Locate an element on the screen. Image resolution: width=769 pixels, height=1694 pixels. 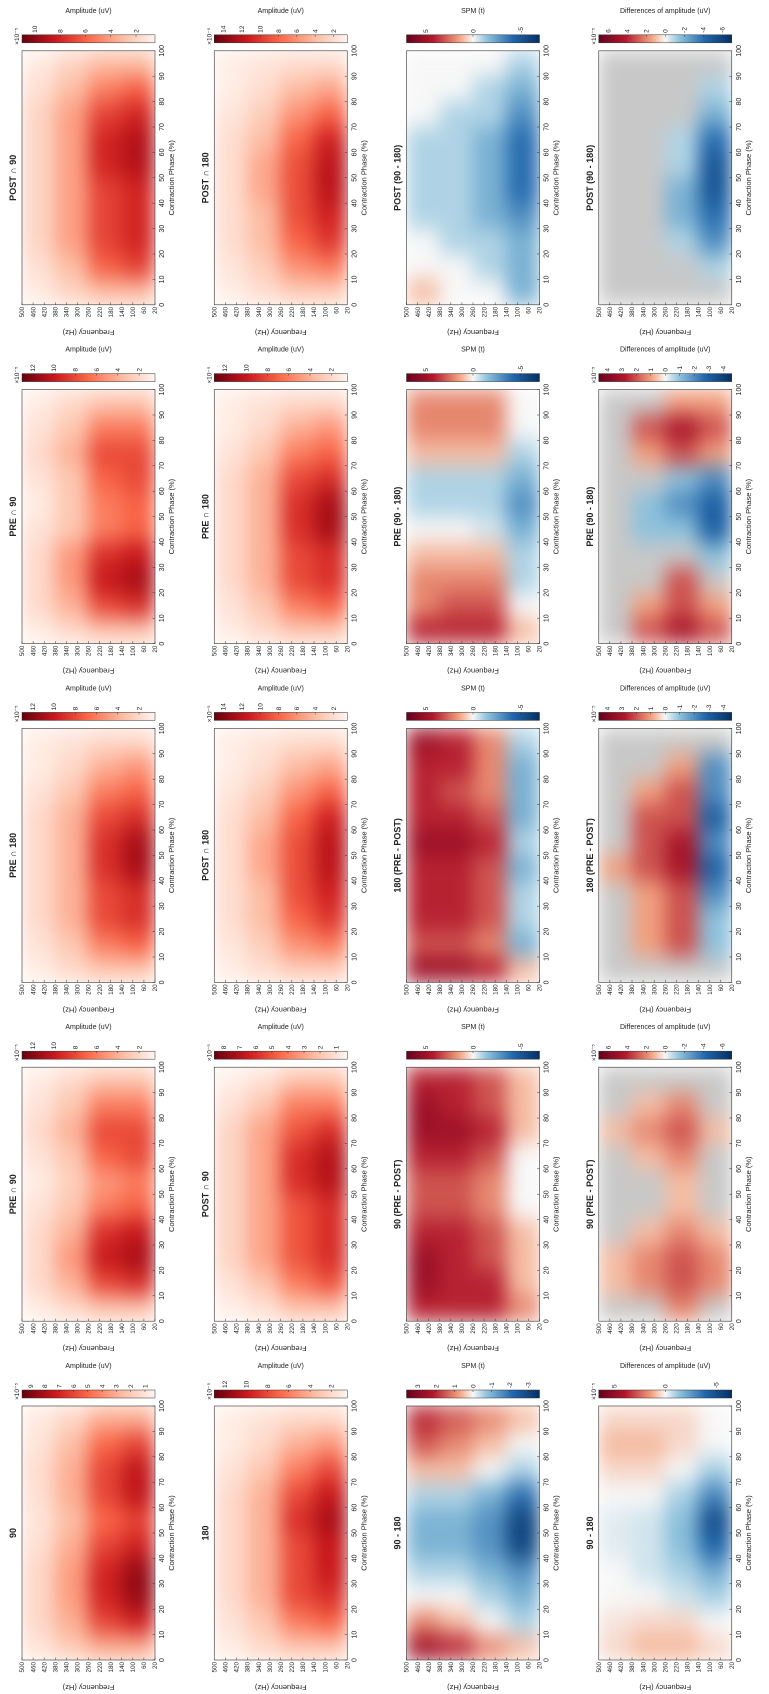
y-tick-label: 380 is located at coordinates (248, 1667).